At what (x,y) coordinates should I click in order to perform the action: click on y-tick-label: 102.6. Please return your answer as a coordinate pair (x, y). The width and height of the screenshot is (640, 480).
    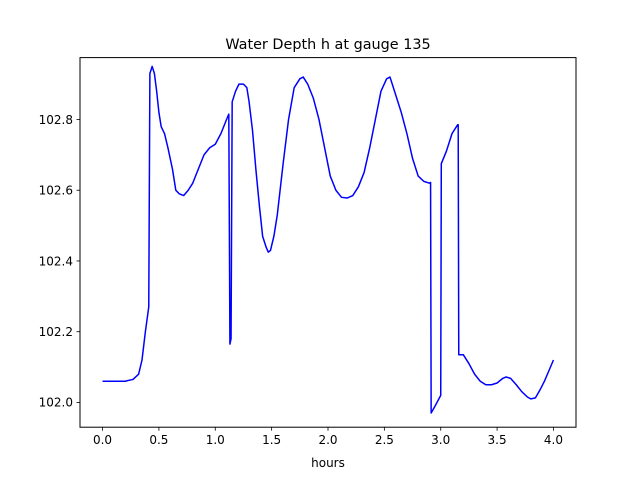
    Looking at the image, I should click on (56, 191).